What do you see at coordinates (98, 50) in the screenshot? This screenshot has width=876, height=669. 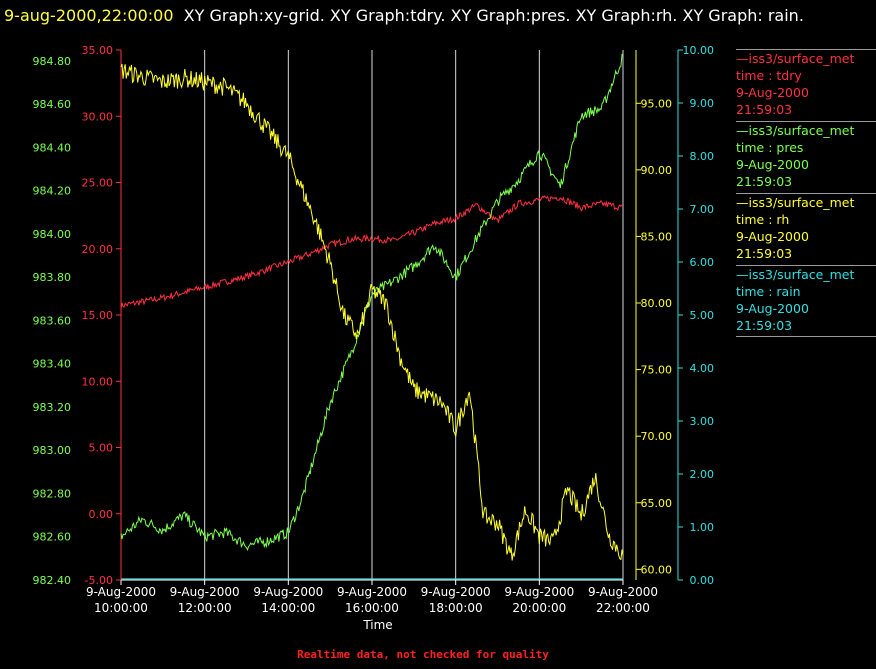 I see `tdry-tick-label: 35.00` at bounding box center [98, 50].